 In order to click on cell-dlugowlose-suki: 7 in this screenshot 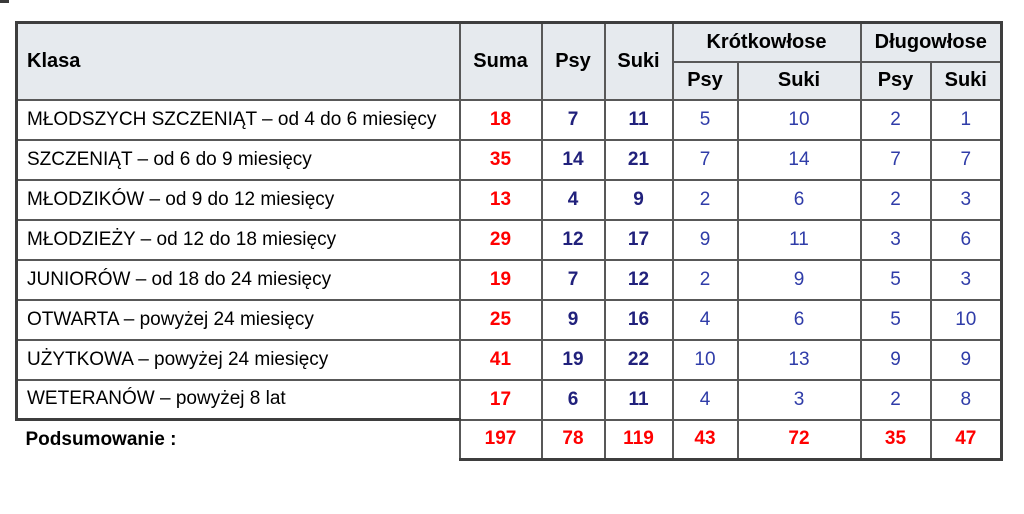, I will do `click(966, 159)`.